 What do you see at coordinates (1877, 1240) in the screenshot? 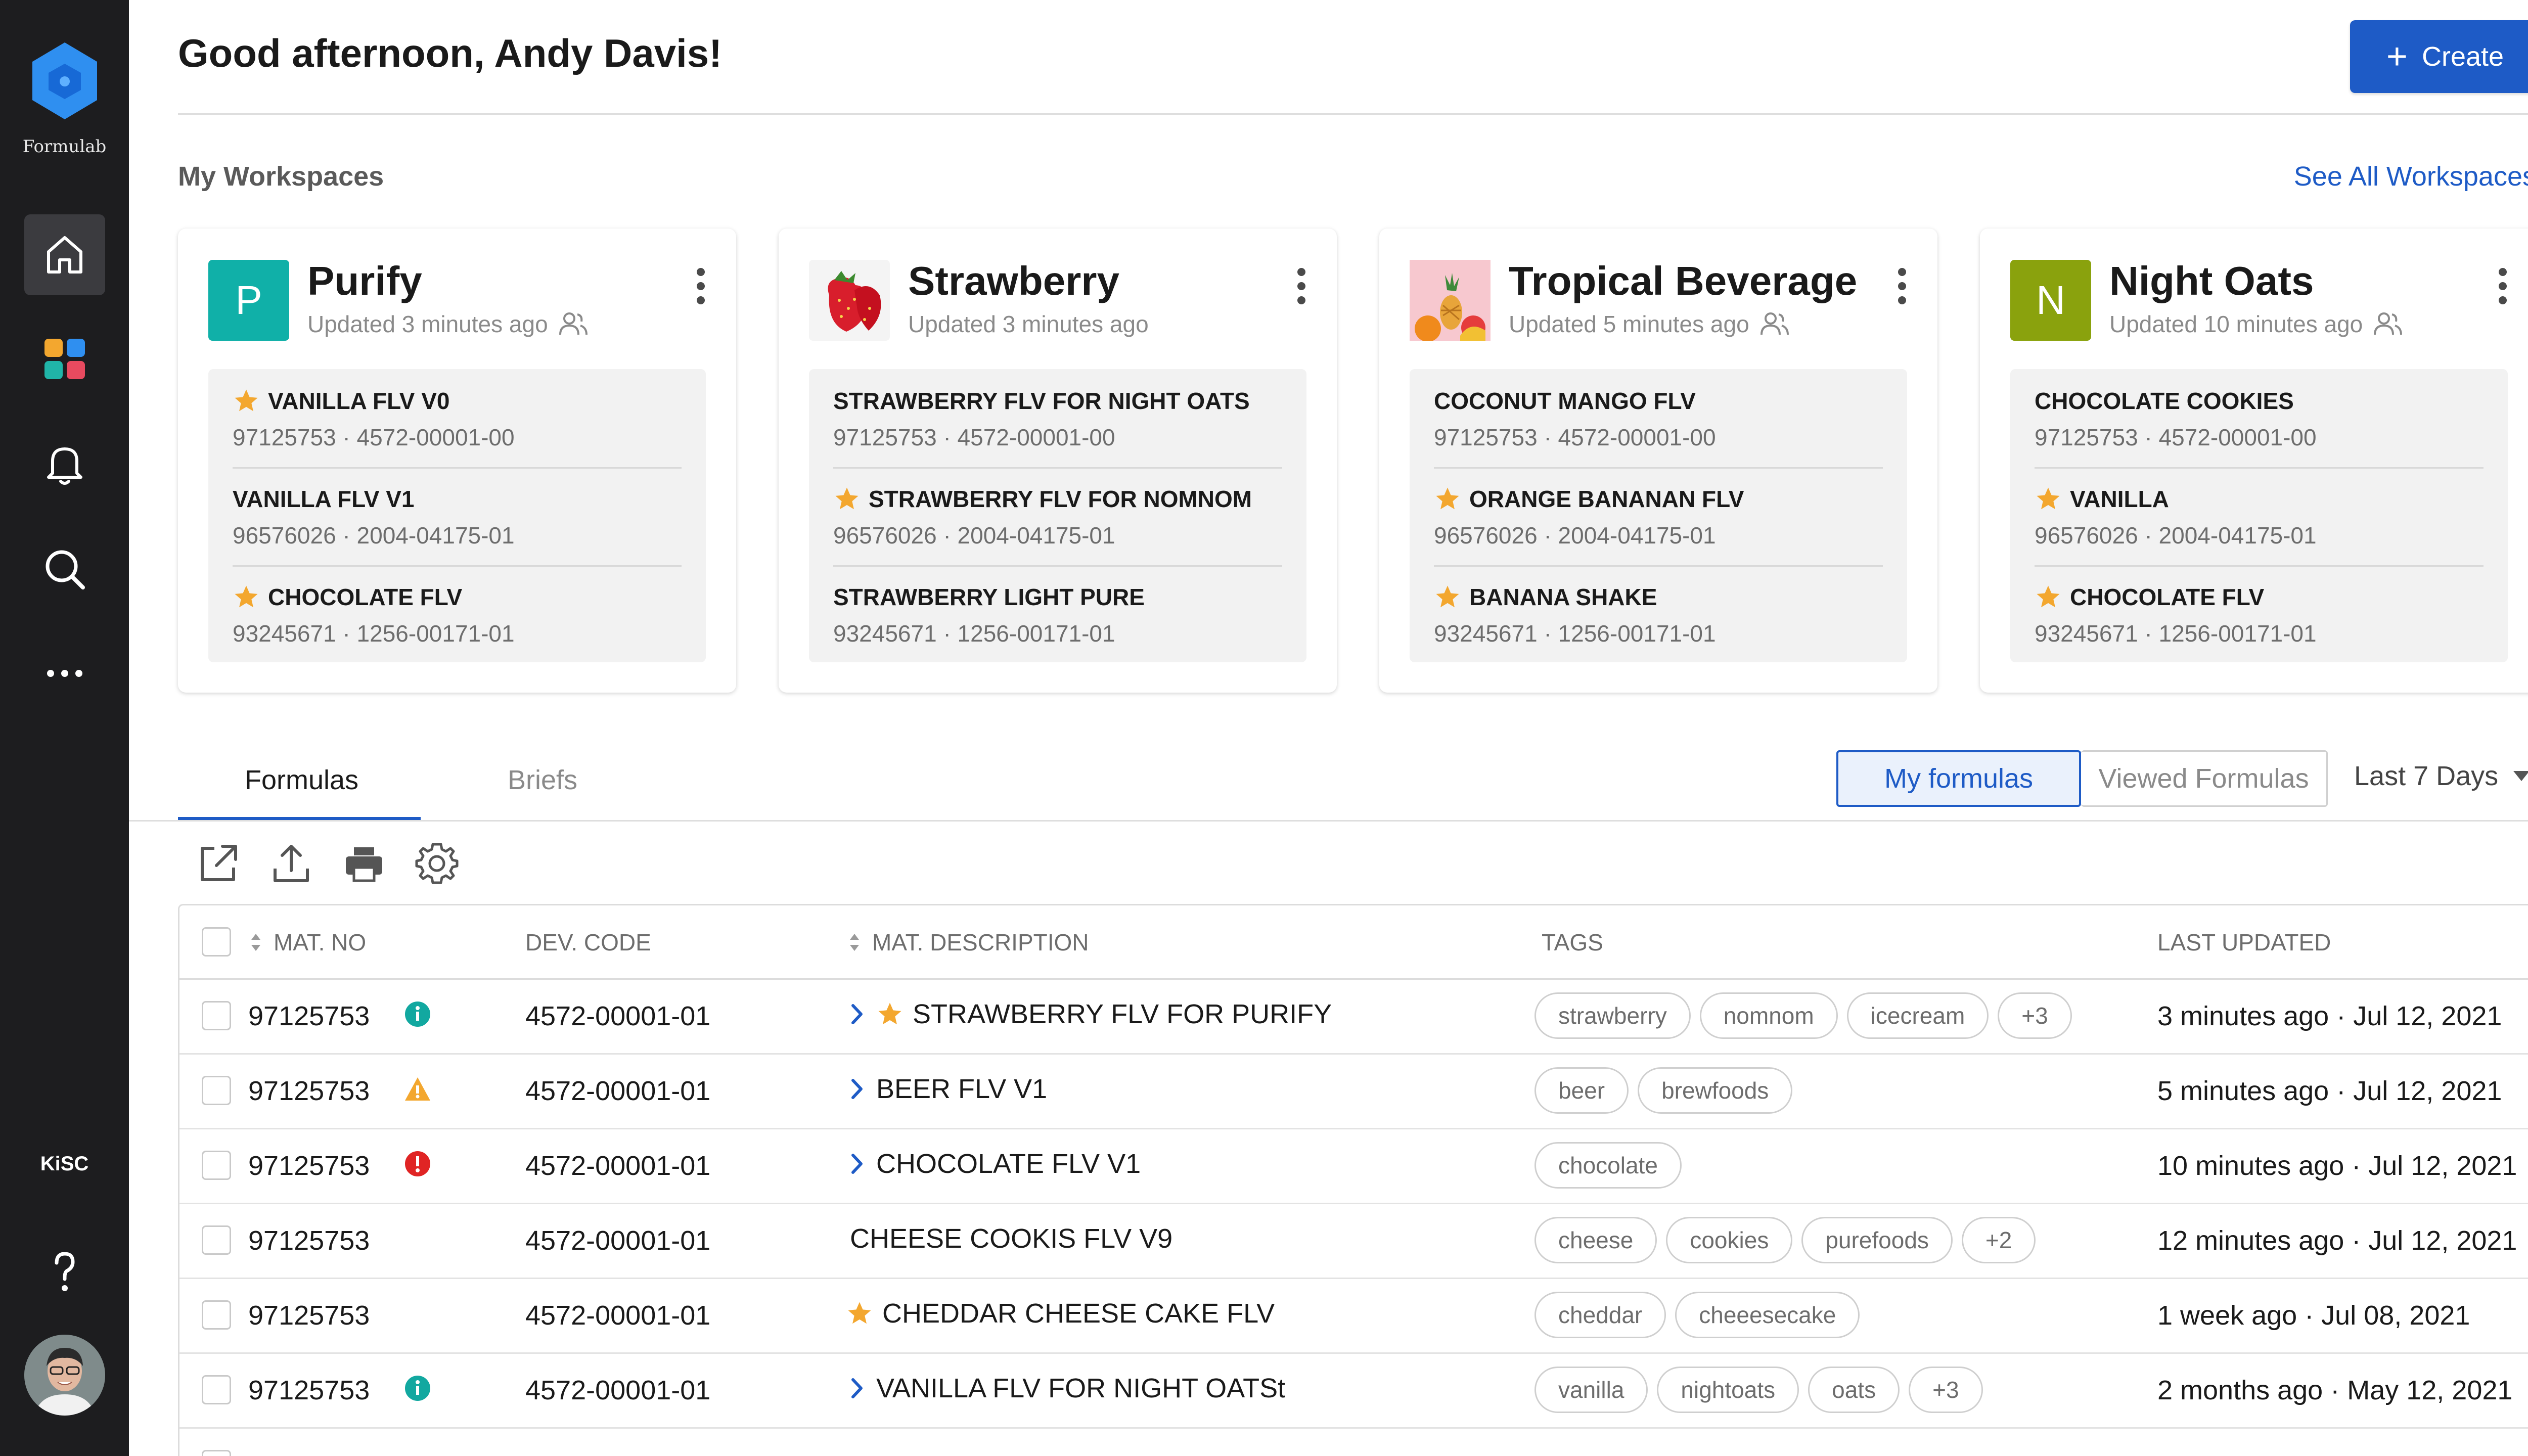
I see `tag: purefoods` at bounding box center [1877, 1240].